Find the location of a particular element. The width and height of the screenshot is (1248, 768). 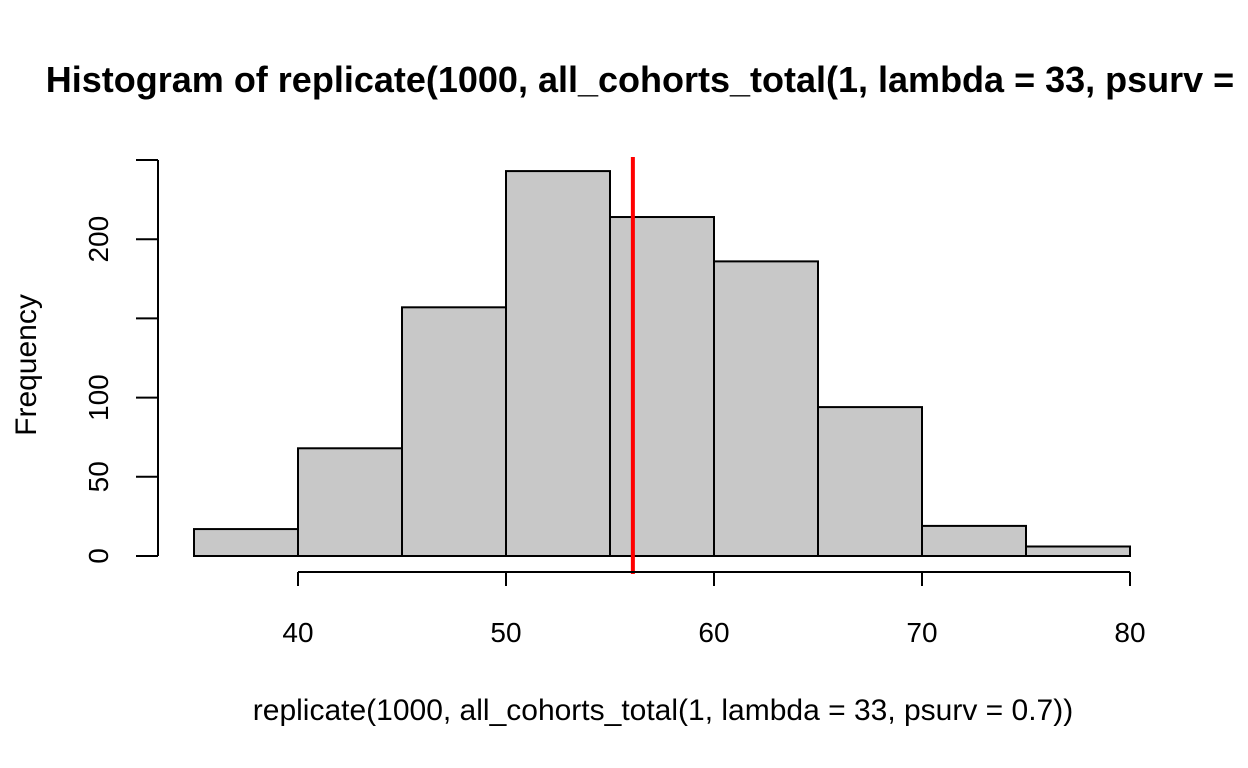

y-axis: 0 50 100 200 is located at coordinates (121, 361).